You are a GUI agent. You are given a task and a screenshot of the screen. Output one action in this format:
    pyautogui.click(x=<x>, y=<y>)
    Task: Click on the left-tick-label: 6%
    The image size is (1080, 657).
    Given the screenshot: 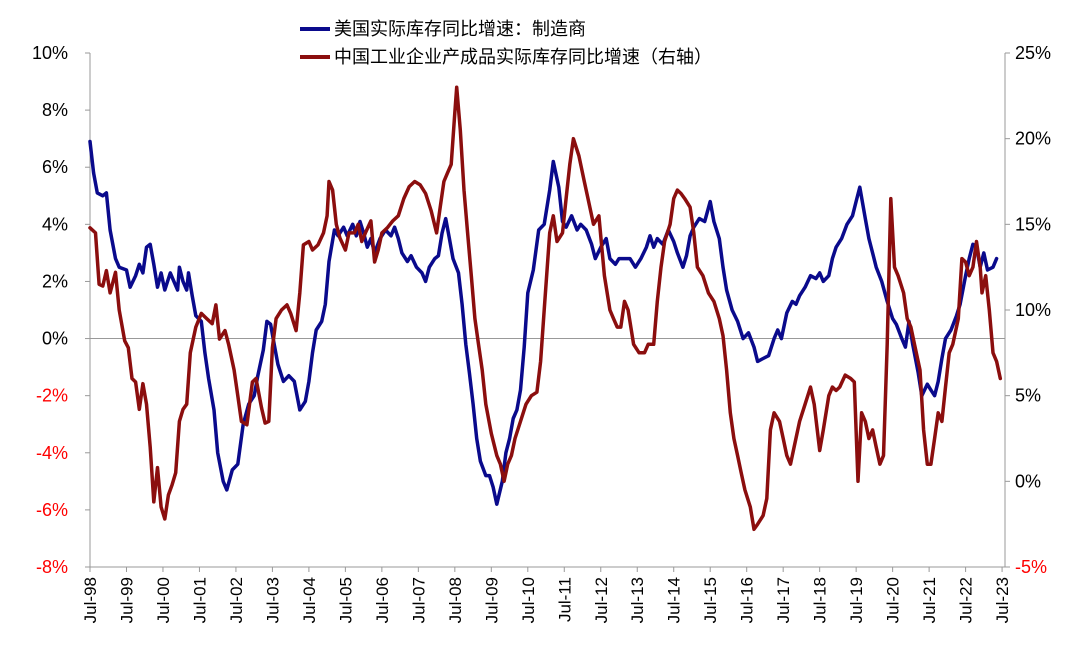 What is the action you would take?
    pyautogui.click(x=55, y=167)
    